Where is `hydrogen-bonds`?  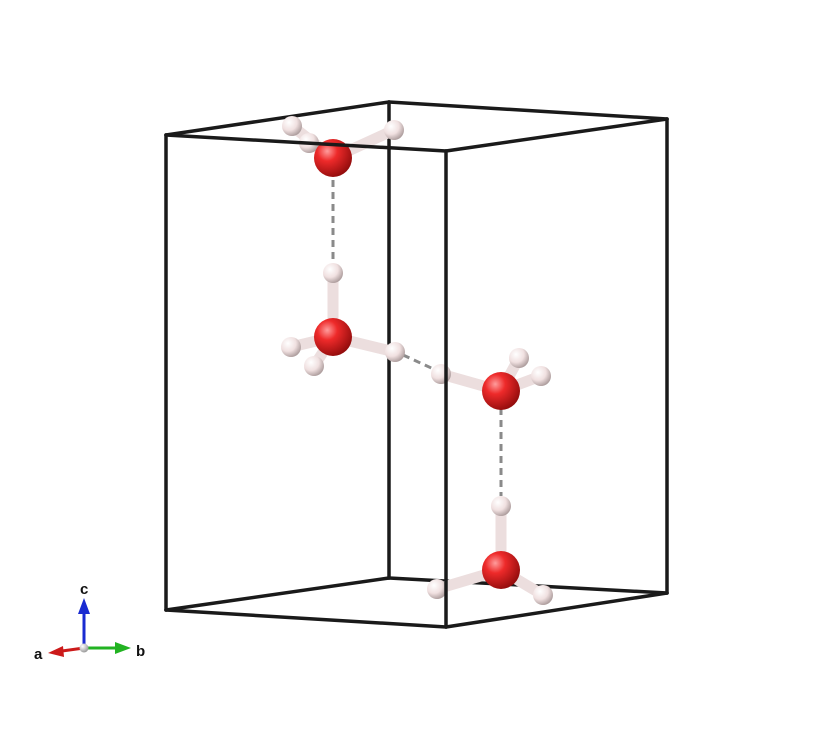 hydrogen-bonds is located at coordinates (417, 338).